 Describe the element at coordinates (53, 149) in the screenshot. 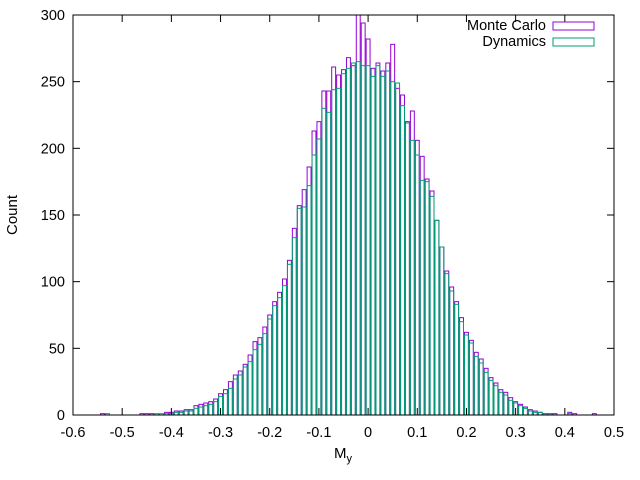

I see `y-tick-label: 200` at that location.